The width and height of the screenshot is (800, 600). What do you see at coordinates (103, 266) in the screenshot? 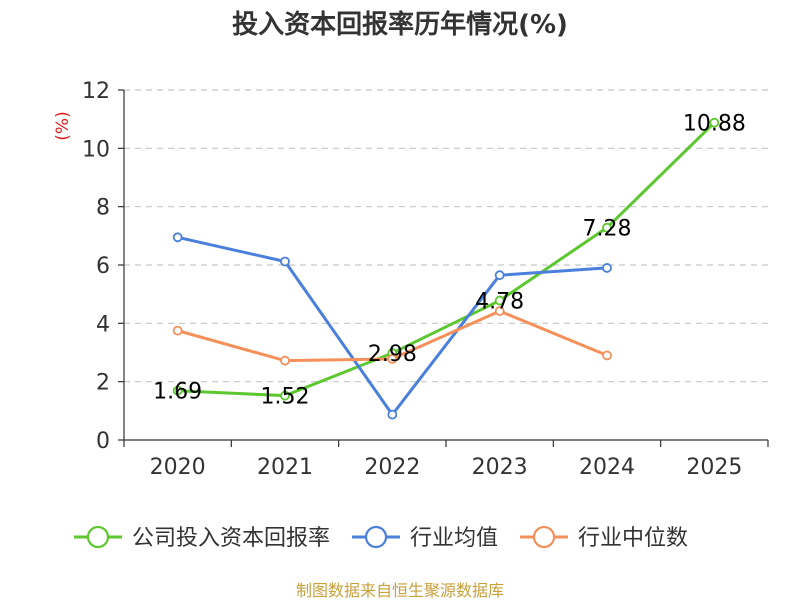
I see `y-tick-label: 6` at bounding box center [103, 266].